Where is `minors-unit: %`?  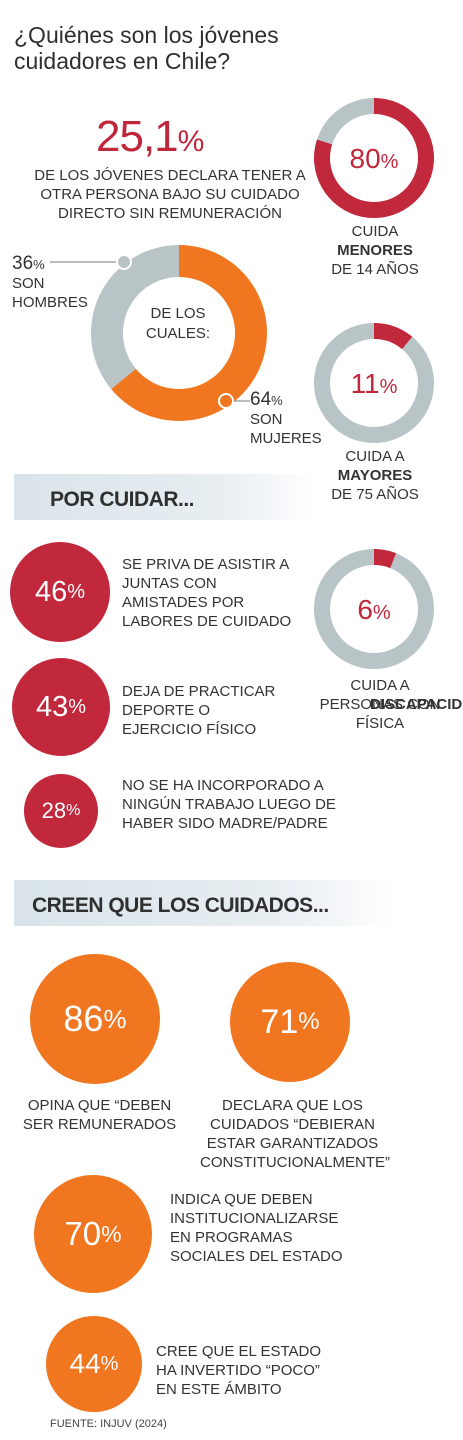
minors-unit: % is located at coordinates (389, 162).